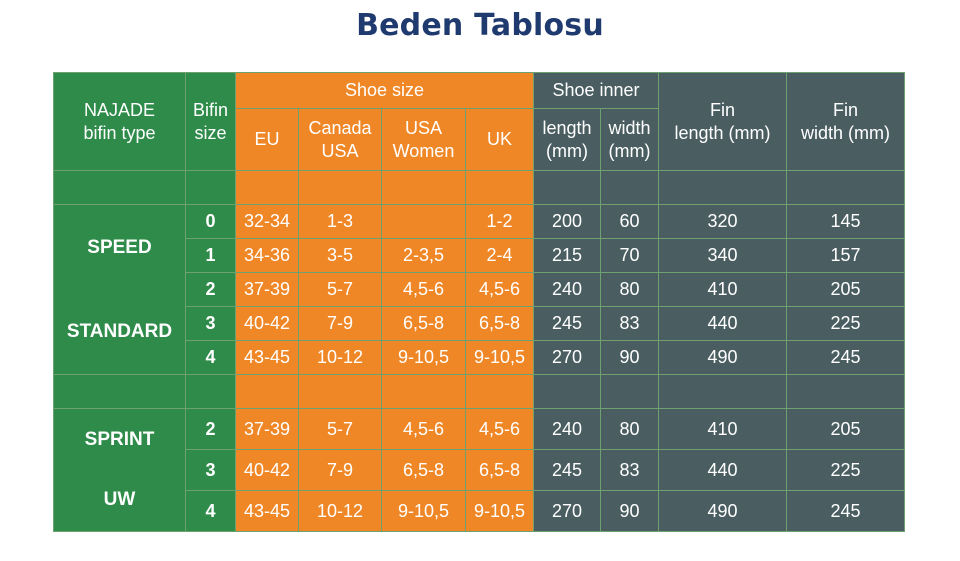 The height and width of the screenshot is (561, 960). I want to click on header-fin-width: Fin width (mm), so click(845, 121).